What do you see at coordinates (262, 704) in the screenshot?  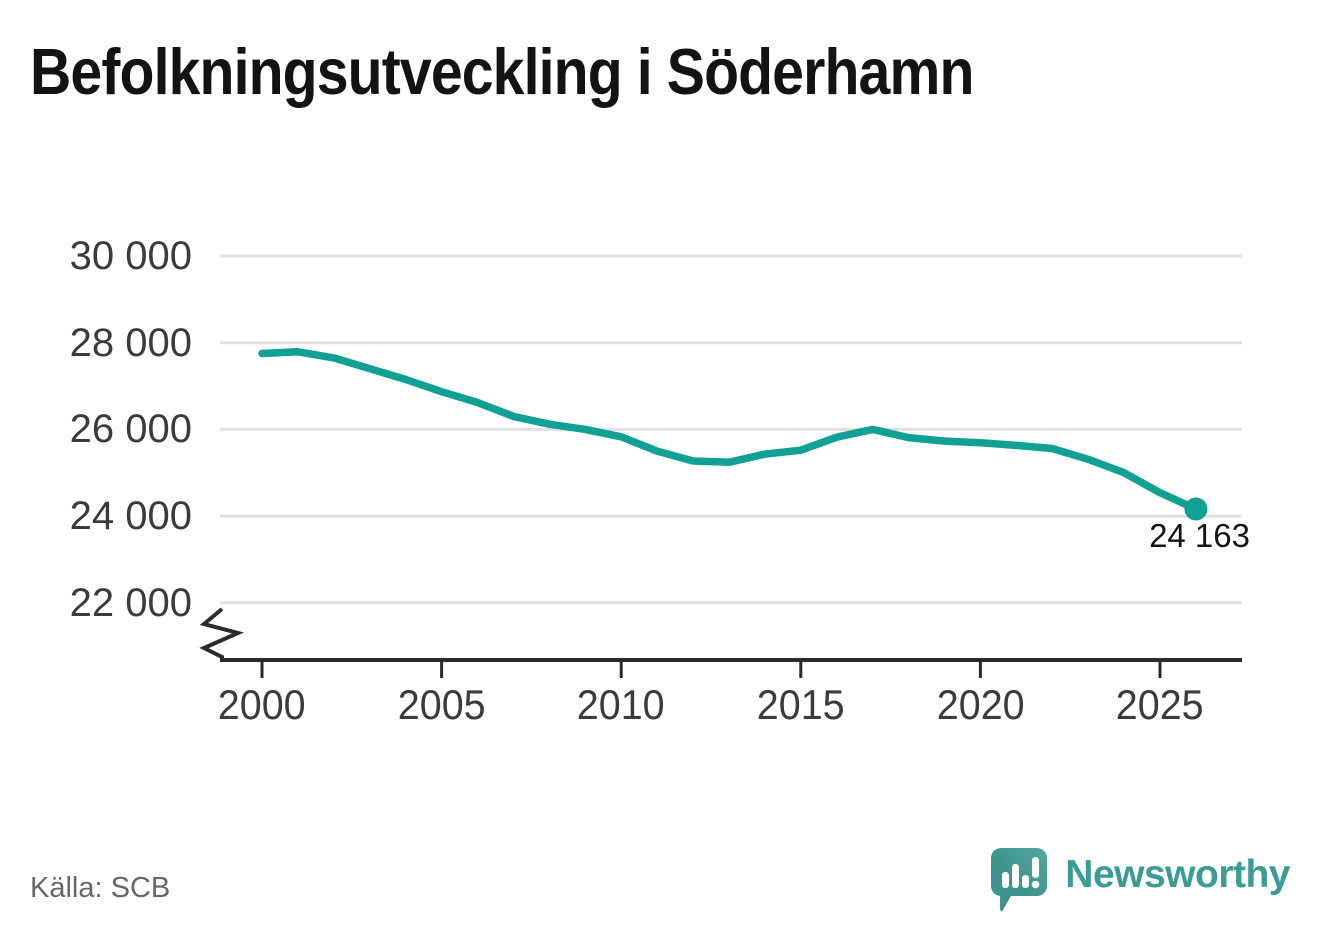 I see `x-axis-tick-label: 2000` at bounding box center [262, 704].